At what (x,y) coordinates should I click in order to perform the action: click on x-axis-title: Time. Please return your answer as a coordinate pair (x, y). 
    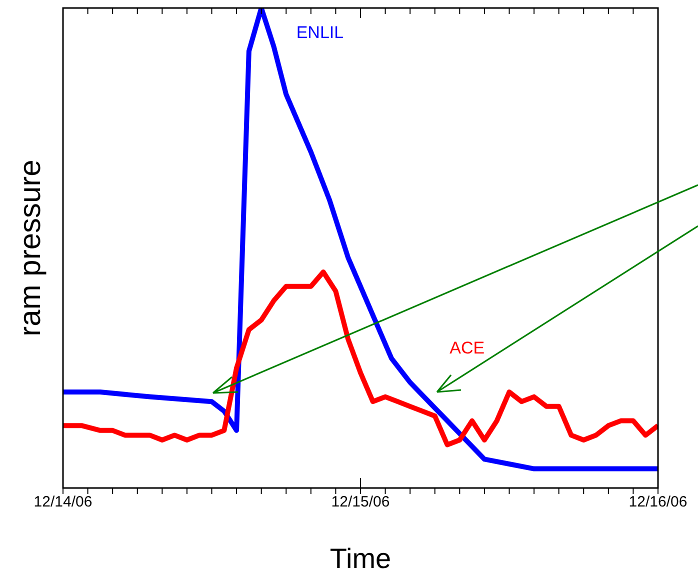
    Looking at the image, I should click on (361, 558).